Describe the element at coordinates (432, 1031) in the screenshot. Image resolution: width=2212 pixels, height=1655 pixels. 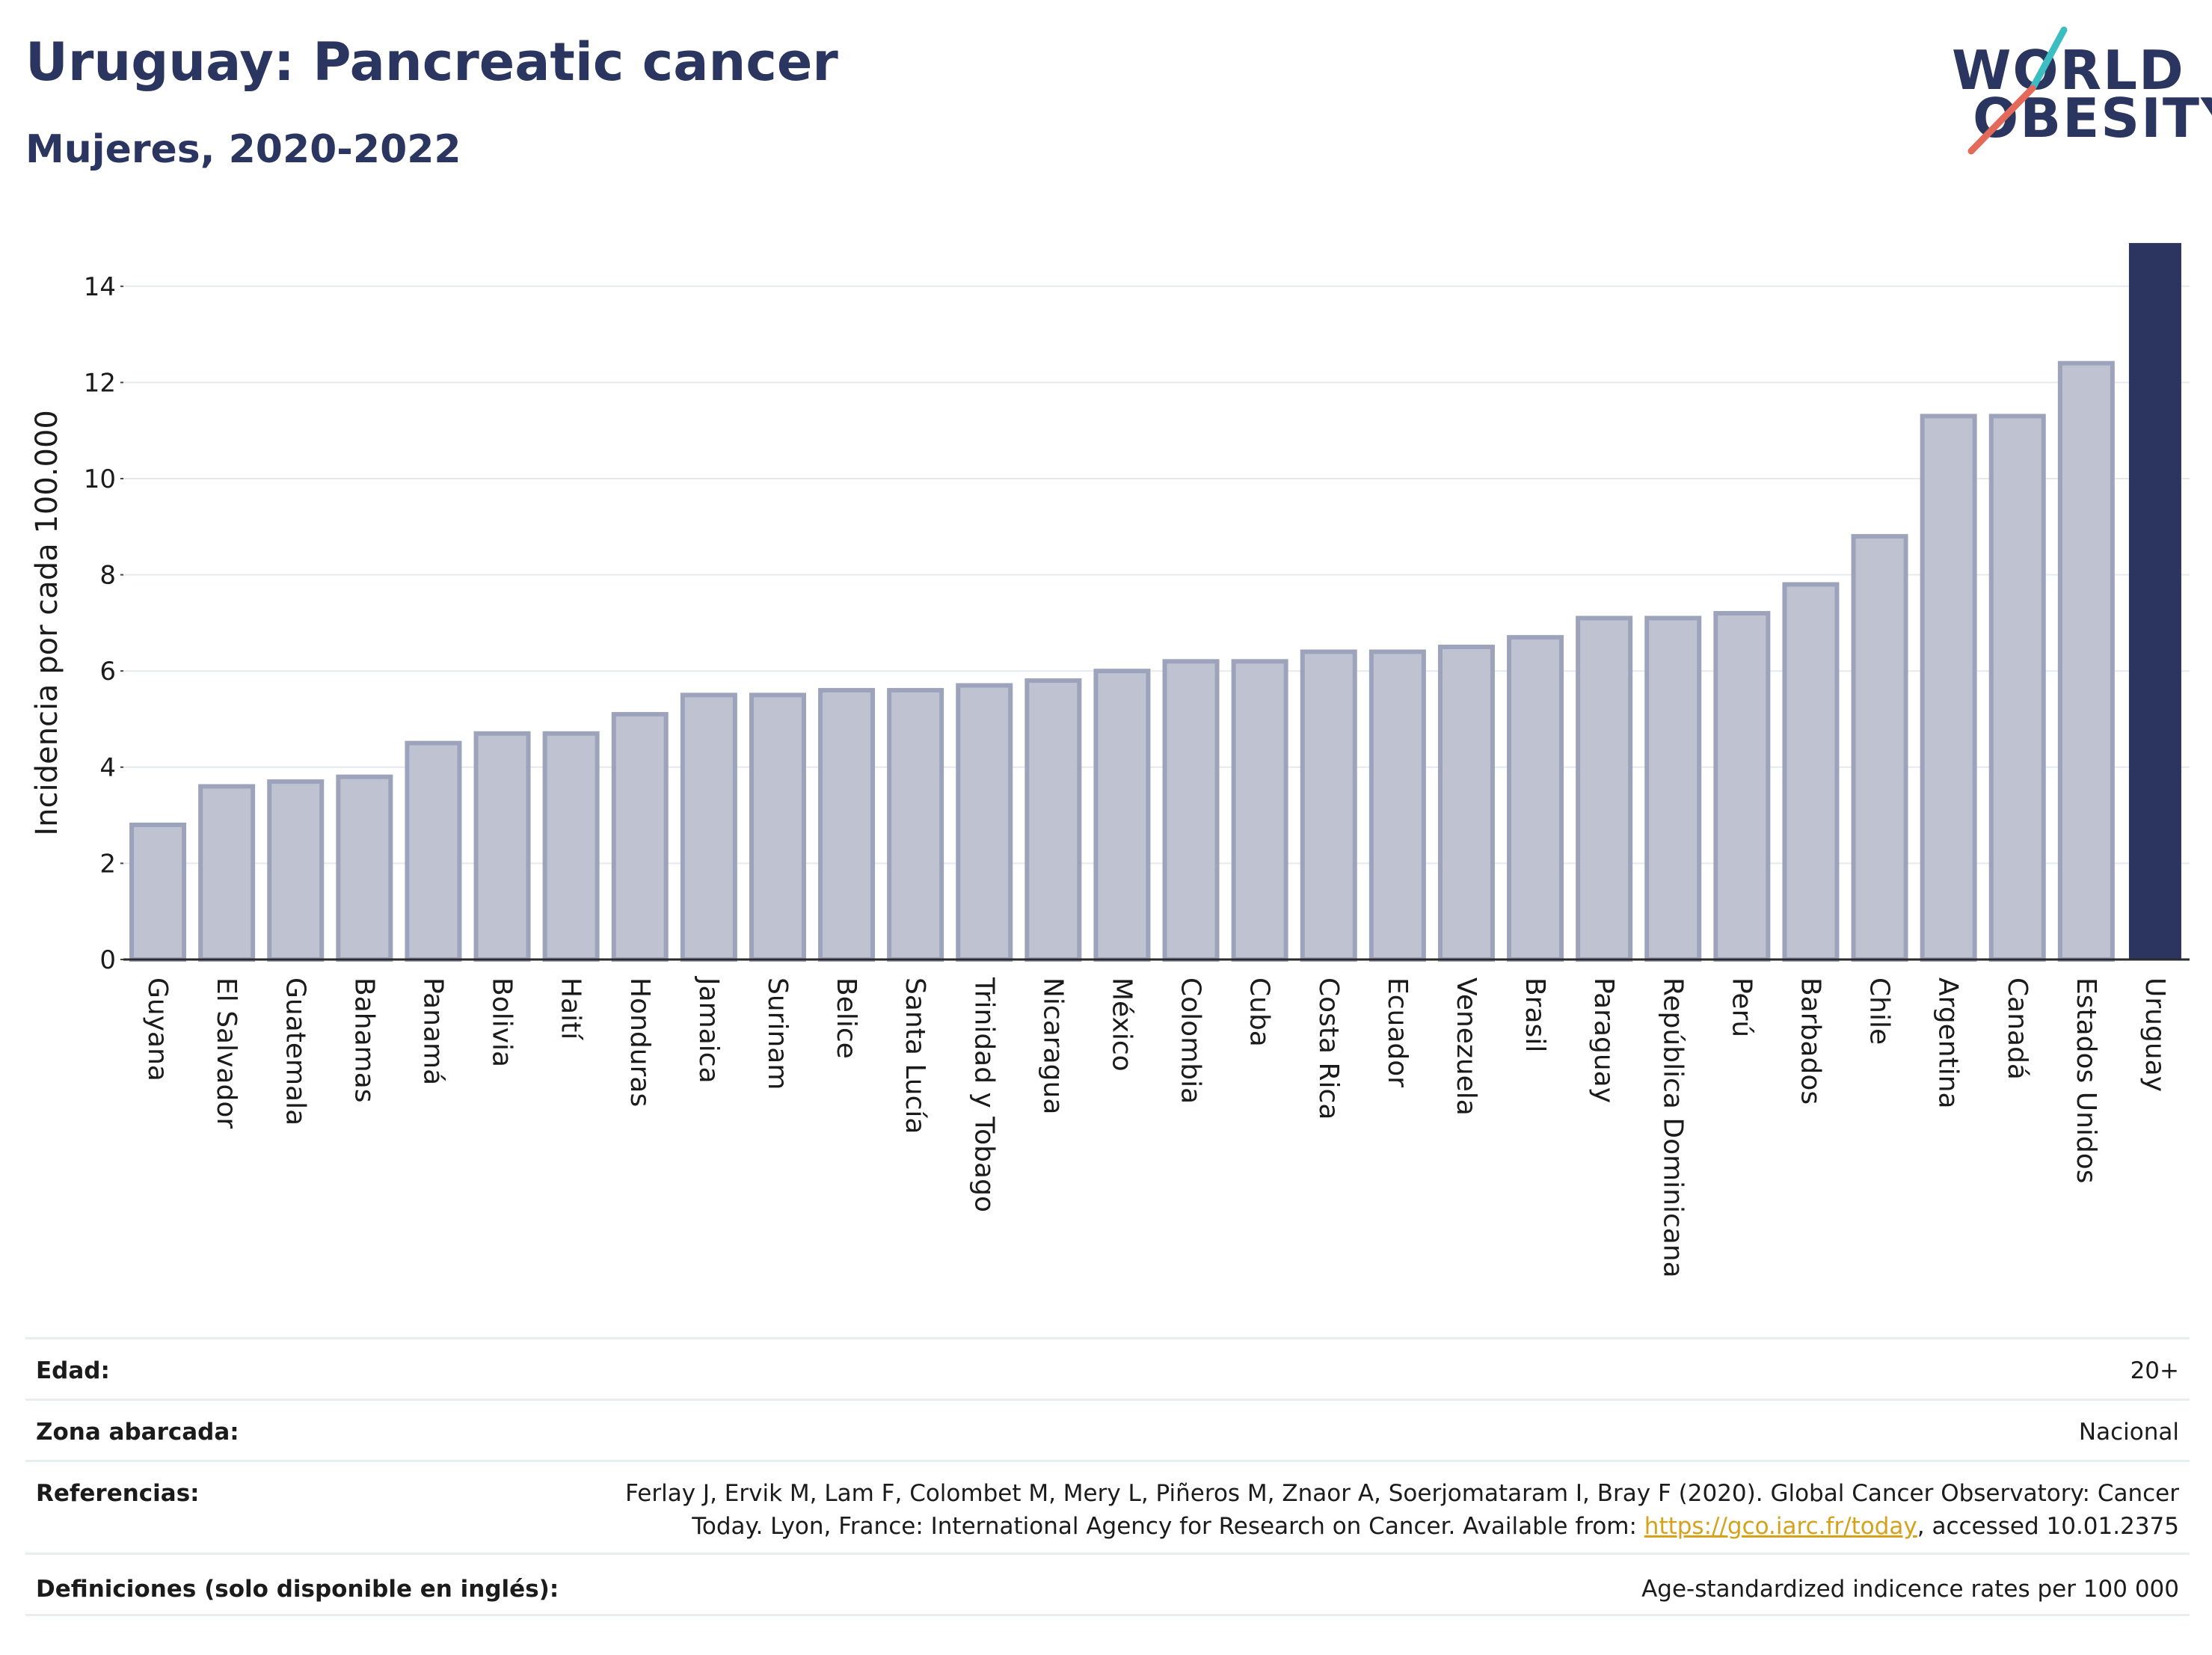
I see `x-tick-label: Panamá` at that location.